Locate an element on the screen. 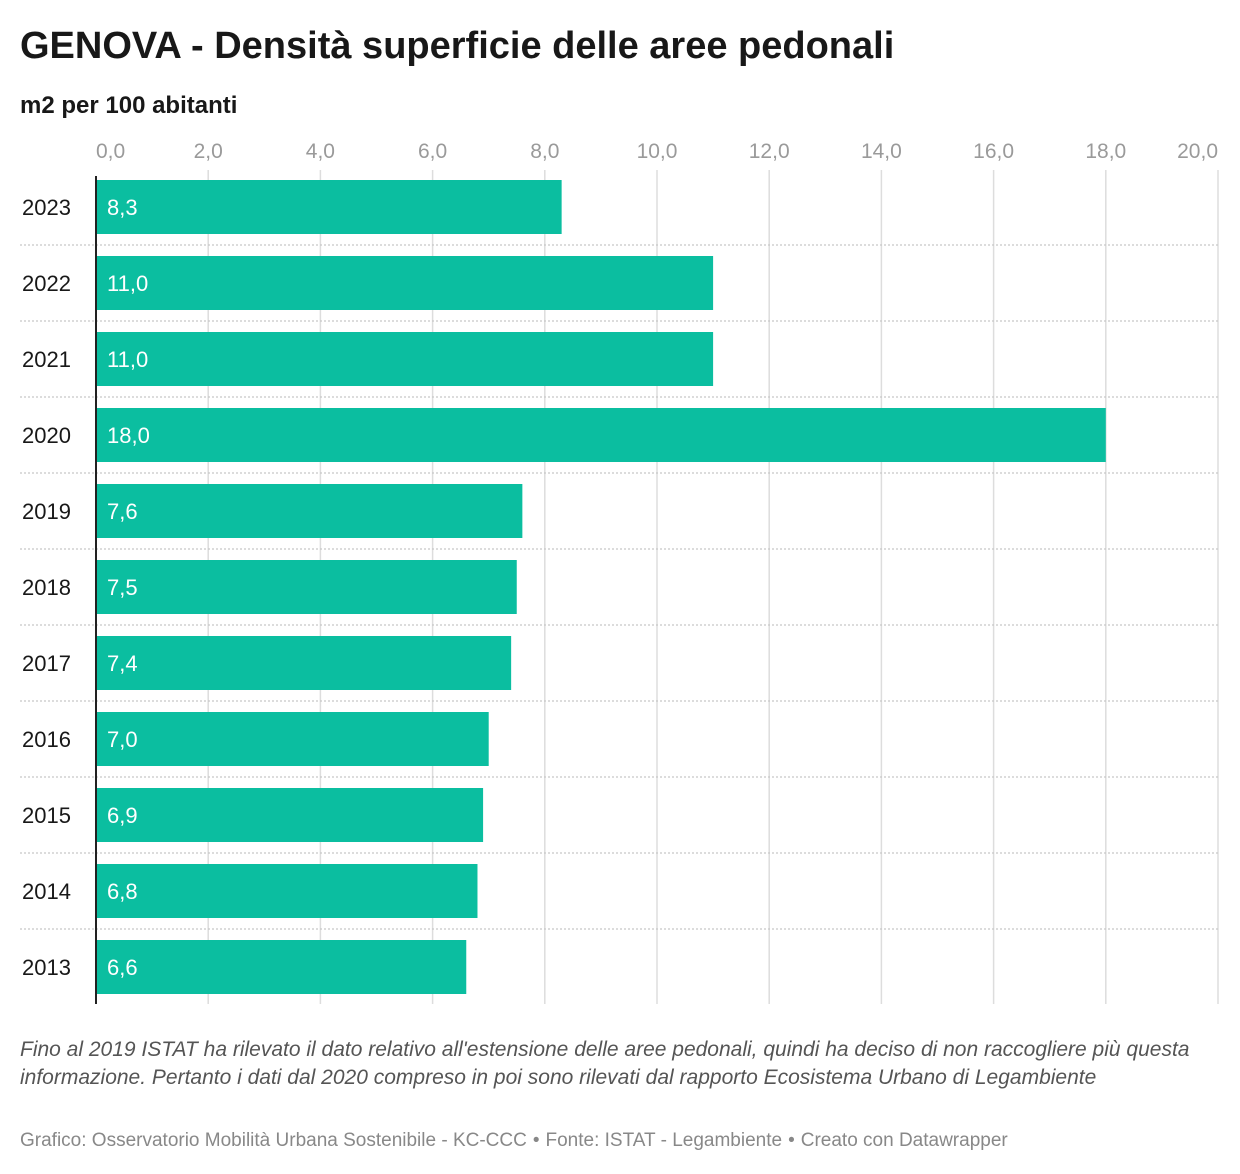 The image size is (1240, 1174). bar-value-label: 7,0 is located at coordinates (122, 739).